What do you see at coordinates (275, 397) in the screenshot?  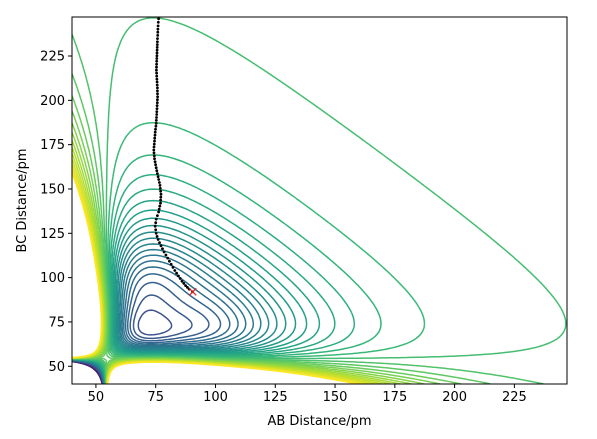 I see `x-tick-label: 125` at bounding box center [275, 397].